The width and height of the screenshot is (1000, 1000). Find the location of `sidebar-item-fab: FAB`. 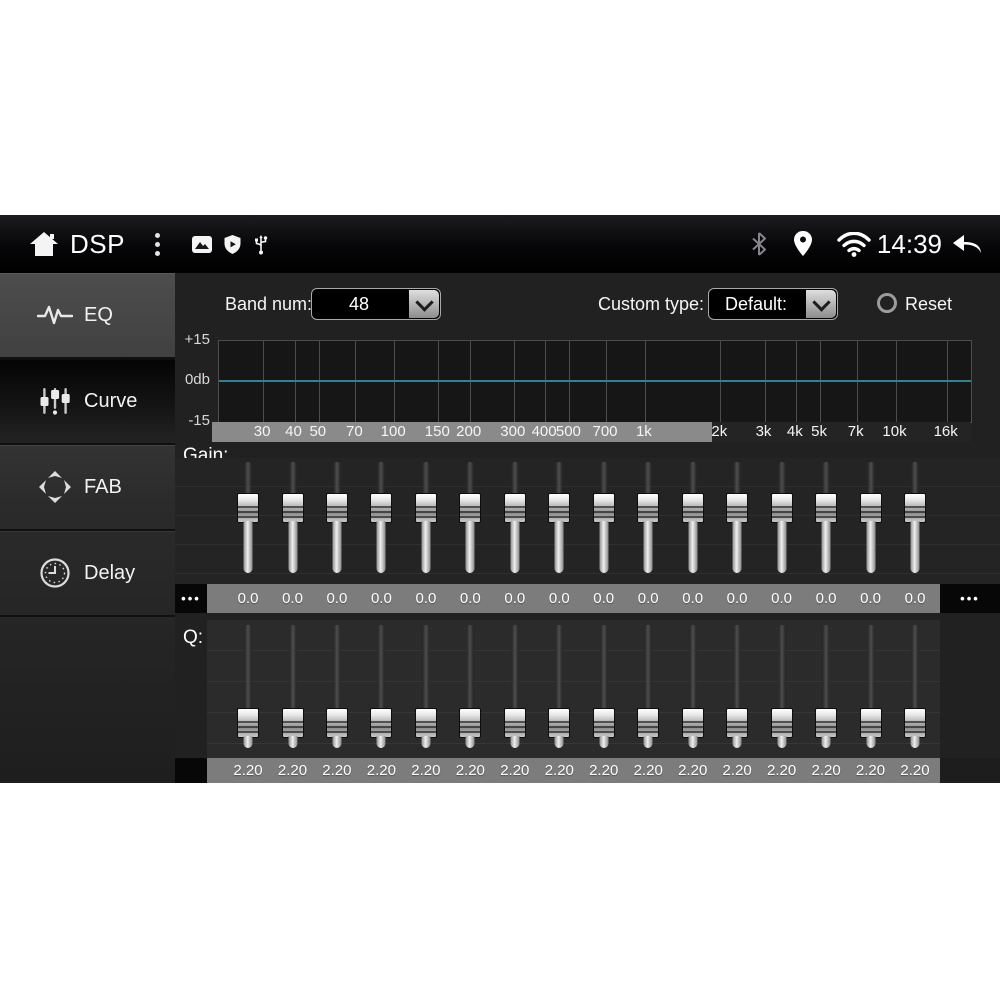

sidebar-item-fab: FAB is located at coordinates (87, 488).